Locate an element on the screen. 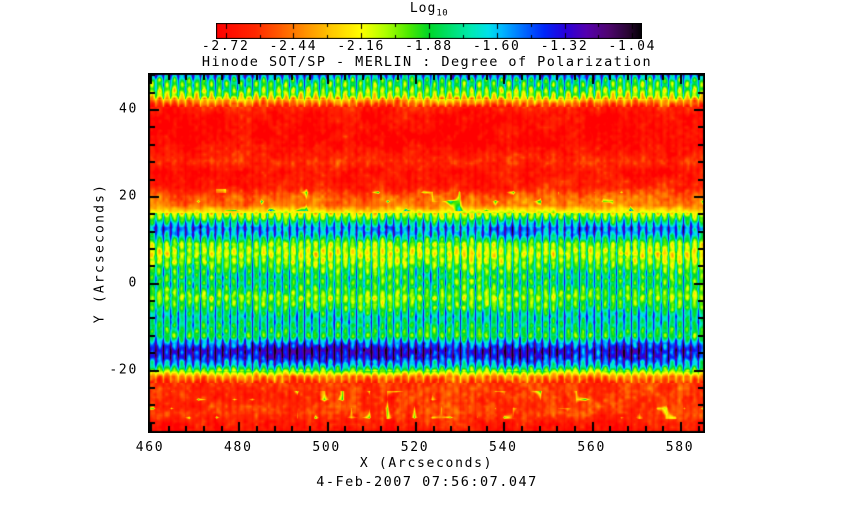 The width and height of the screenshot is (854, 512). y-axis-tick-label: 40 is located at coordinates (128, 109).